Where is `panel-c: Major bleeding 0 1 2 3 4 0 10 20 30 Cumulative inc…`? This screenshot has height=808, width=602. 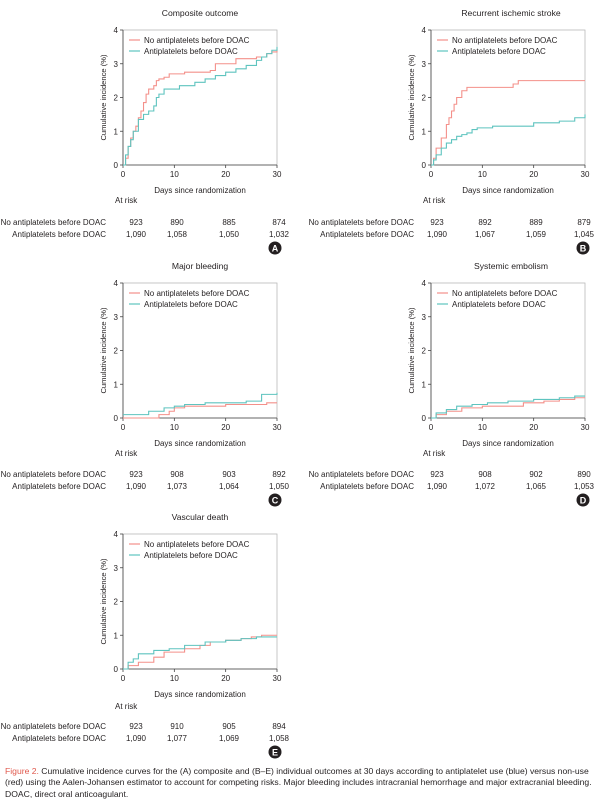 panel-c: Major bleeding 0 1 2 3 4 0 10 20 30 Cumulative inc… is located at coordinates (145, 384).